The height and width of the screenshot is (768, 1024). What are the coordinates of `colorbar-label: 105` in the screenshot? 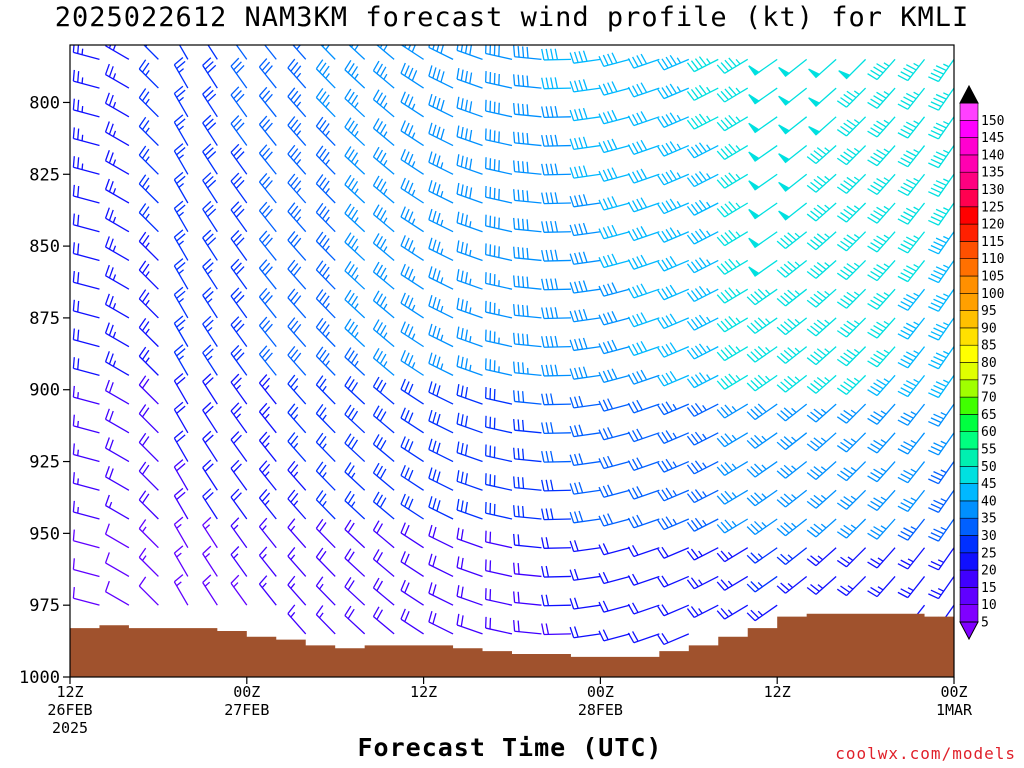 It's located at (992, 277).